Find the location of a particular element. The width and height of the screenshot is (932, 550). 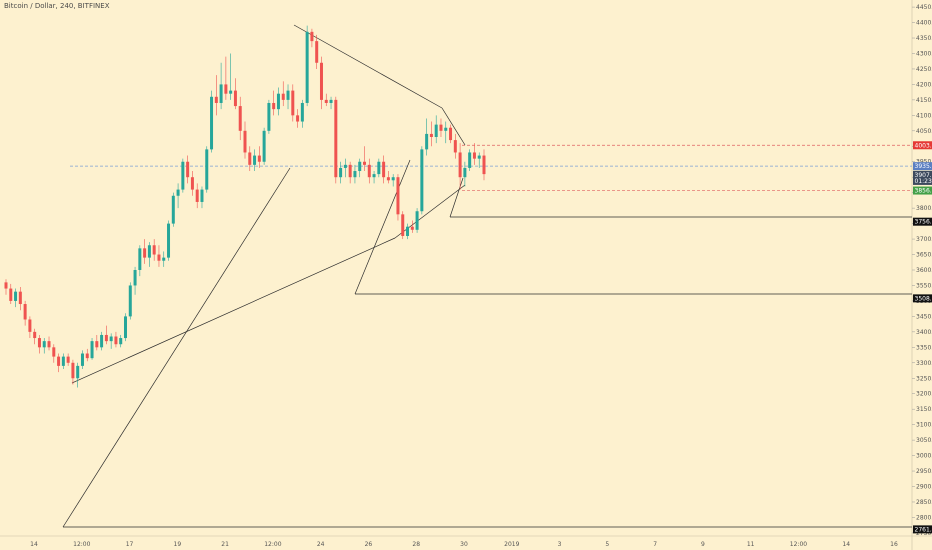

y-tick-label: 3600.0 is located at coordinates (924, 270).